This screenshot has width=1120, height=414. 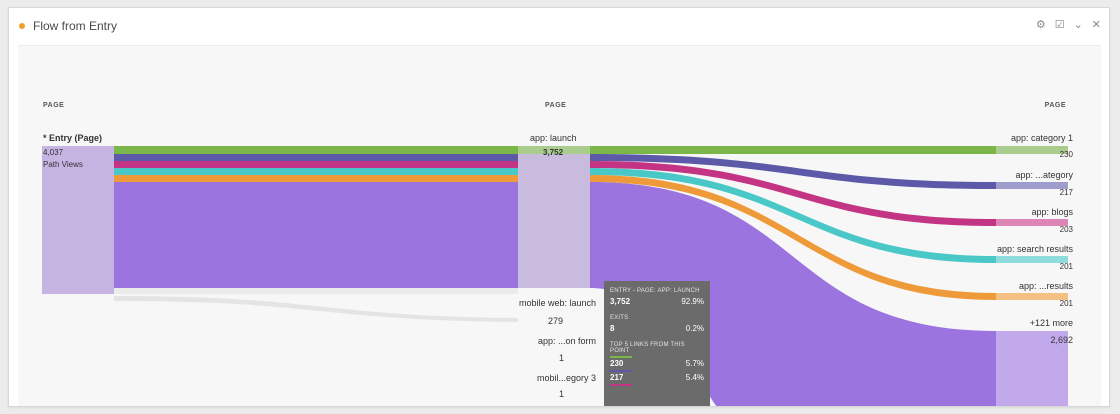 I want to click on right-node-label: +121 more, so click(x=1051, y=323).